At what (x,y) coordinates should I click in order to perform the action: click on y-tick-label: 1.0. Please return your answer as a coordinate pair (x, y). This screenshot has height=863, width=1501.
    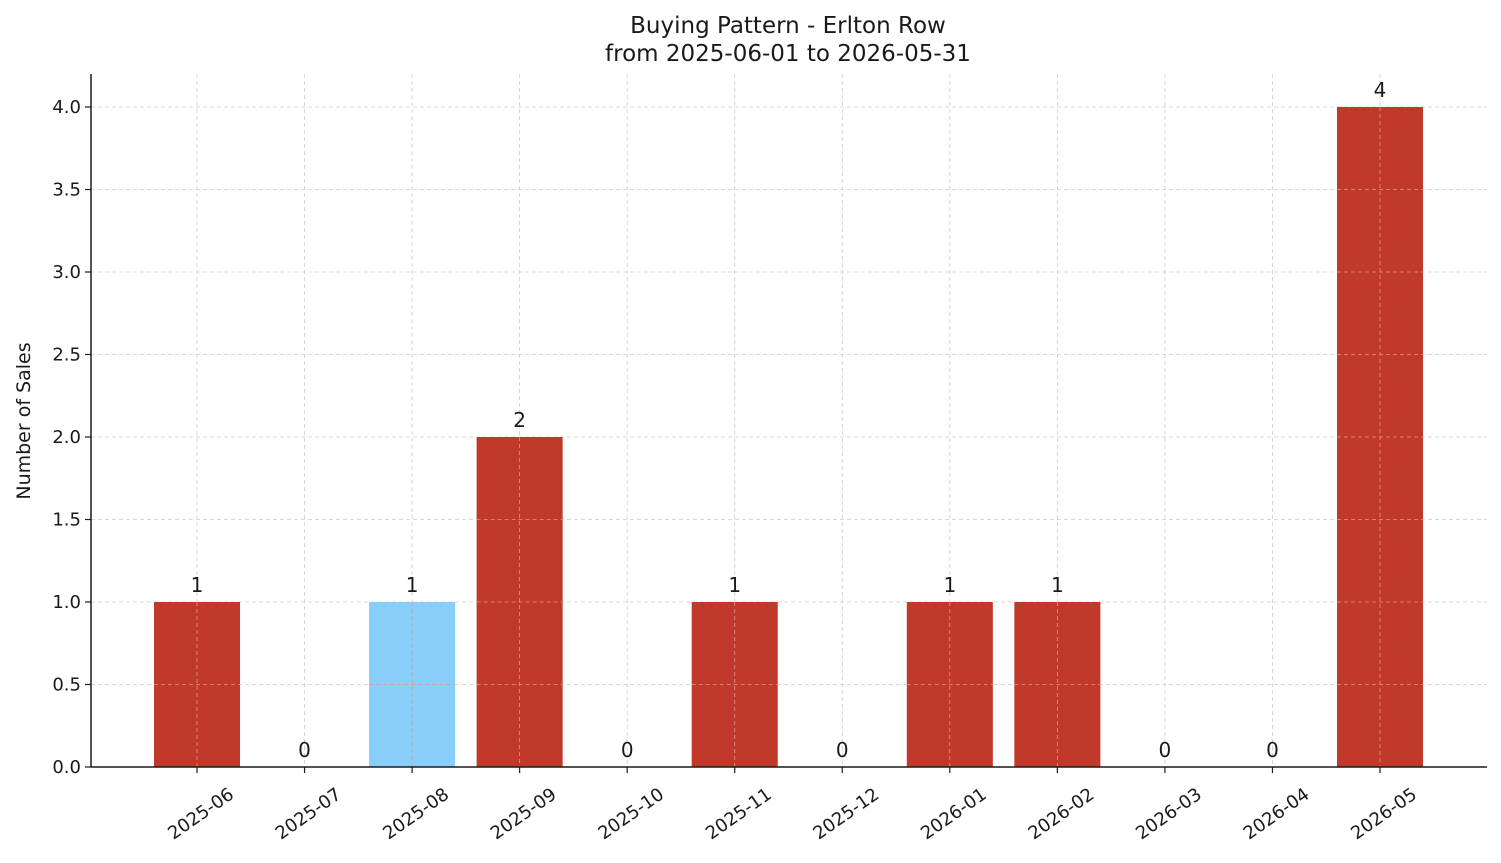
    Looking at the image, I should click on (66, 602).